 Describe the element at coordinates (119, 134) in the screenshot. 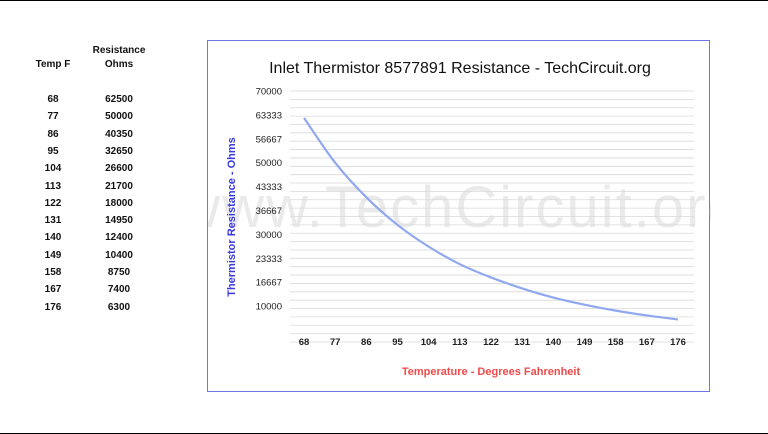

I see `resistance-cell: 40350` at that location.